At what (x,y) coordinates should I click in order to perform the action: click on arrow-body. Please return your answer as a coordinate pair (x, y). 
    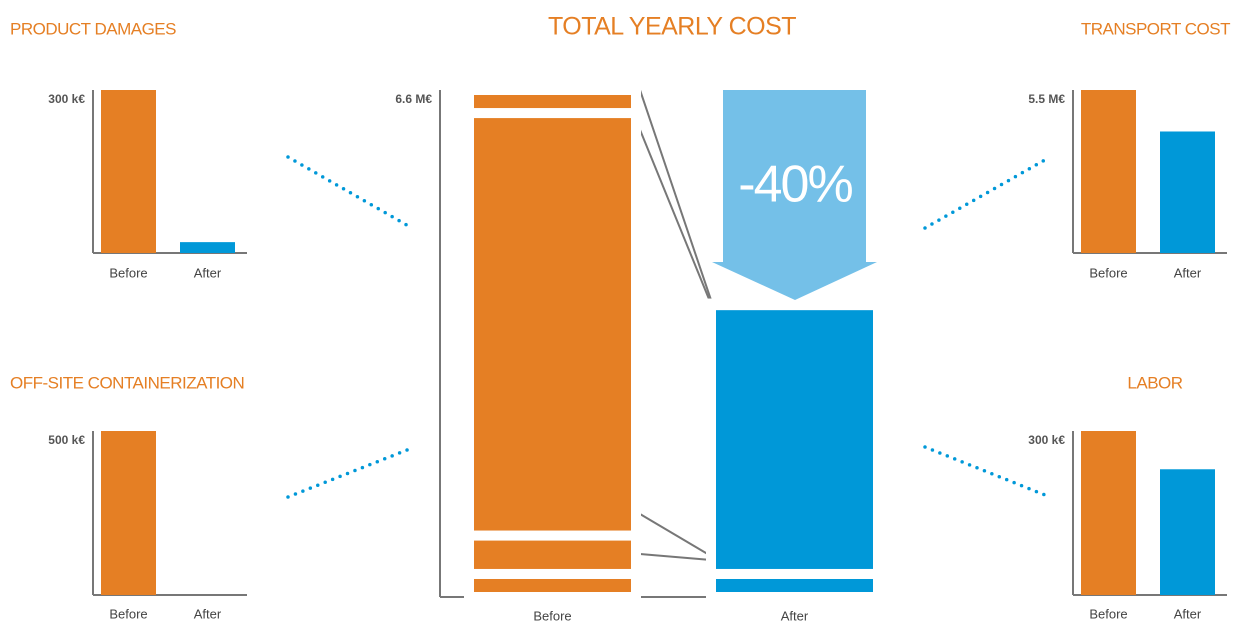
    Looking at the image, I should click on (794, 176).